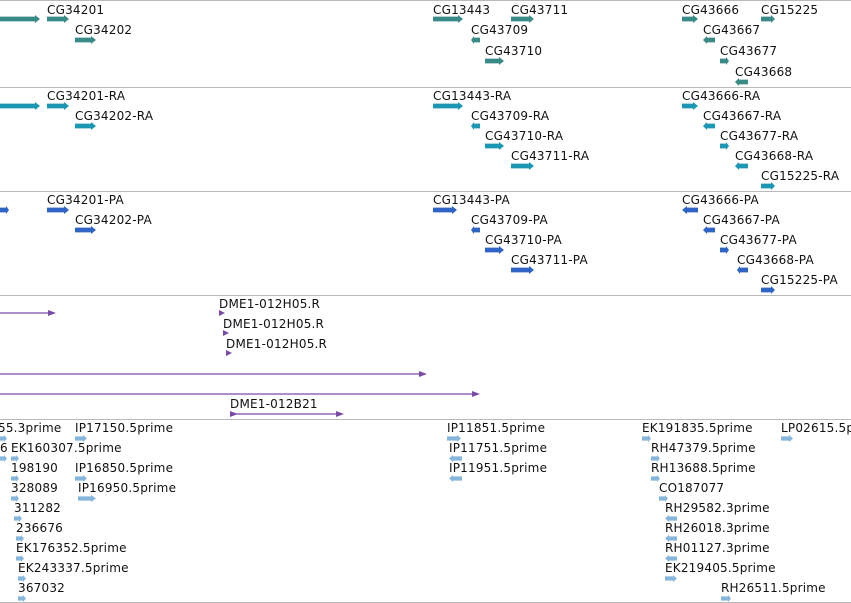 The image size is (851, 603). What do you see at coordinates (717, 548) in the screenshot?
I see `est-label: RH01127.3prime` at bounding box center [717, 548].